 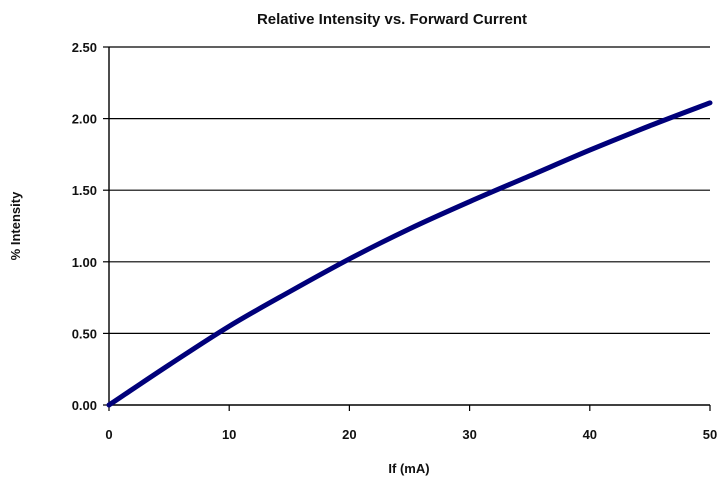 I want to click on x-axis-label: If (mA), so click(x=408, y=468).